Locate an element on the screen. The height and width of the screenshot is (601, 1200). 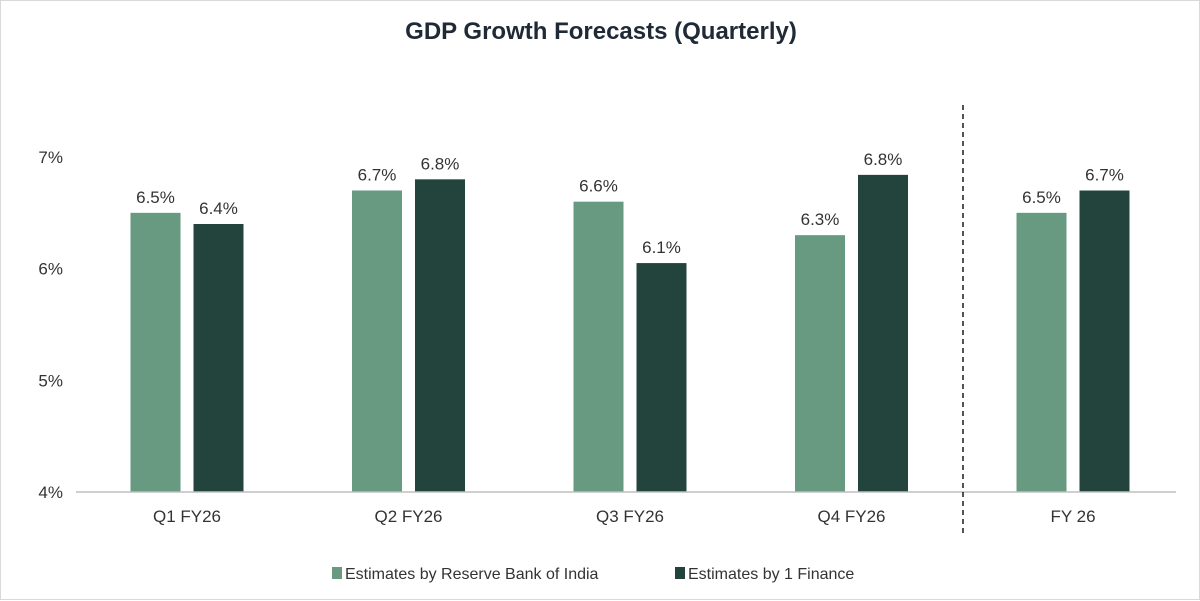
y-tick-label: 5% is located at coordinates (50, 380).